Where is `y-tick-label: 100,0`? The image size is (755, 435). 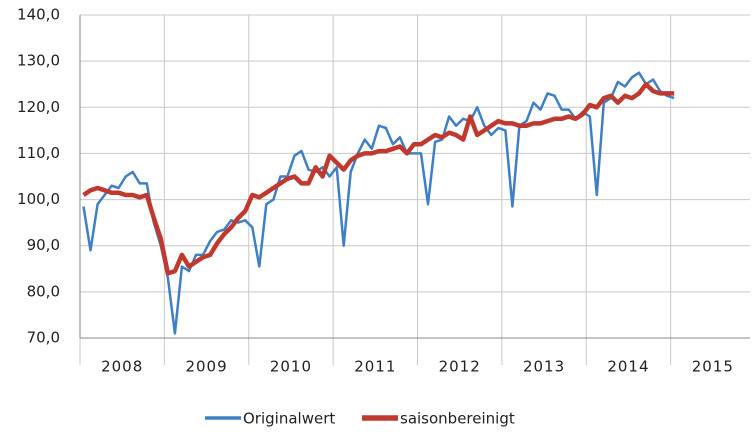 y-tick-label: 100,0 is located at coordinates (38, 199).